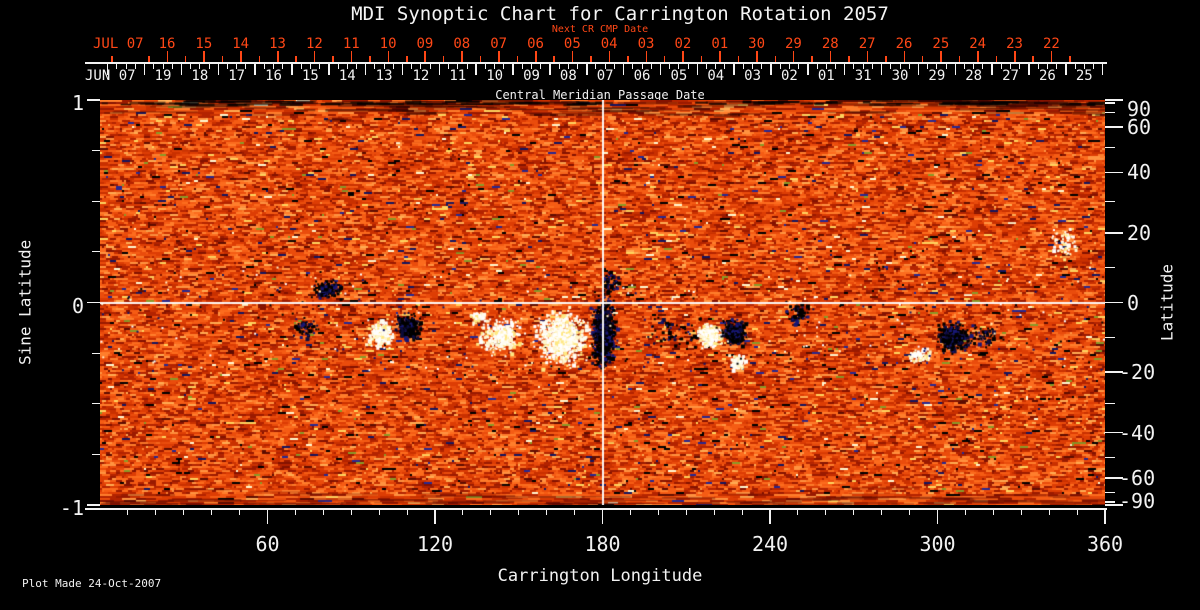 The height and width of the screenshot is (610, 1200). Describe the element at coordinates (93, 100) in the screenshot. I see `sine-lat-major-tick` at that location.